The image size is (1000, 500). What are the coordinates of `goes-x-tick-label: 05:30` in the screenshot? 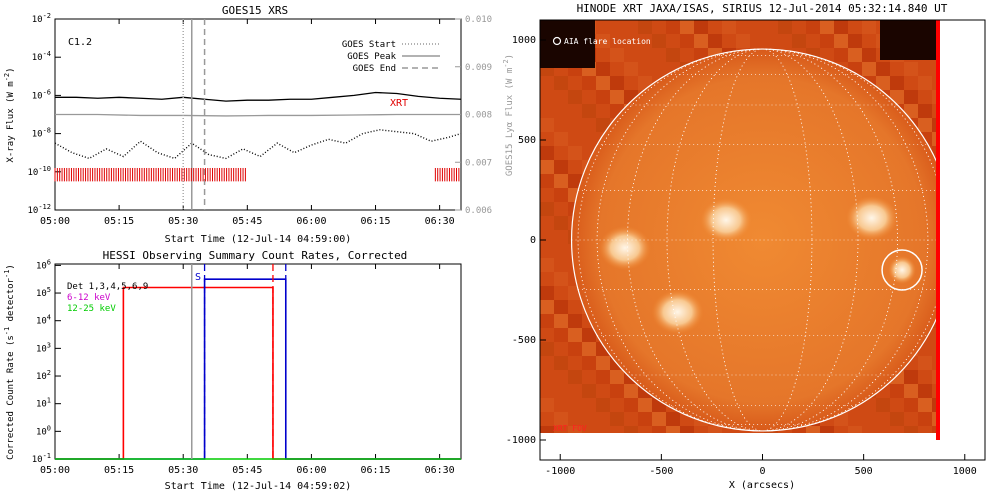 It's located at (183, 221).